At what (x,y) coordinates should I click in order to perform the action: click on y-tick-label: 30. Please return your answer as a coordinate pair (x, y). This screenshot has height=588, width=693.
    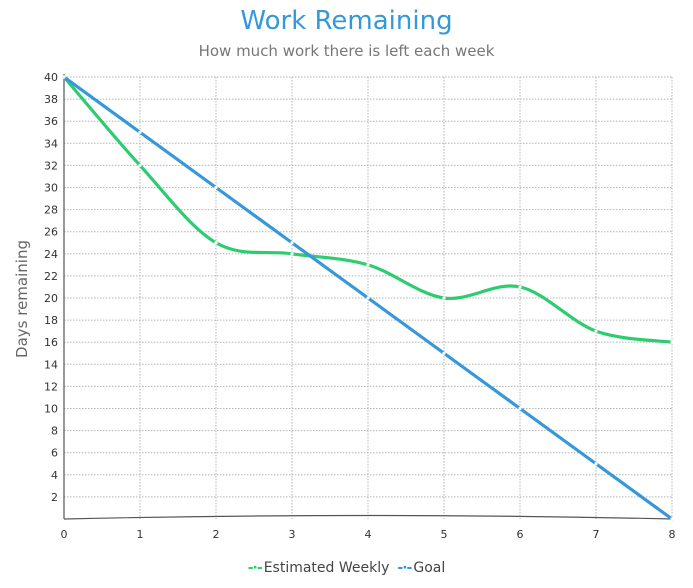
    Looking at the image, I should click on (51, 188).